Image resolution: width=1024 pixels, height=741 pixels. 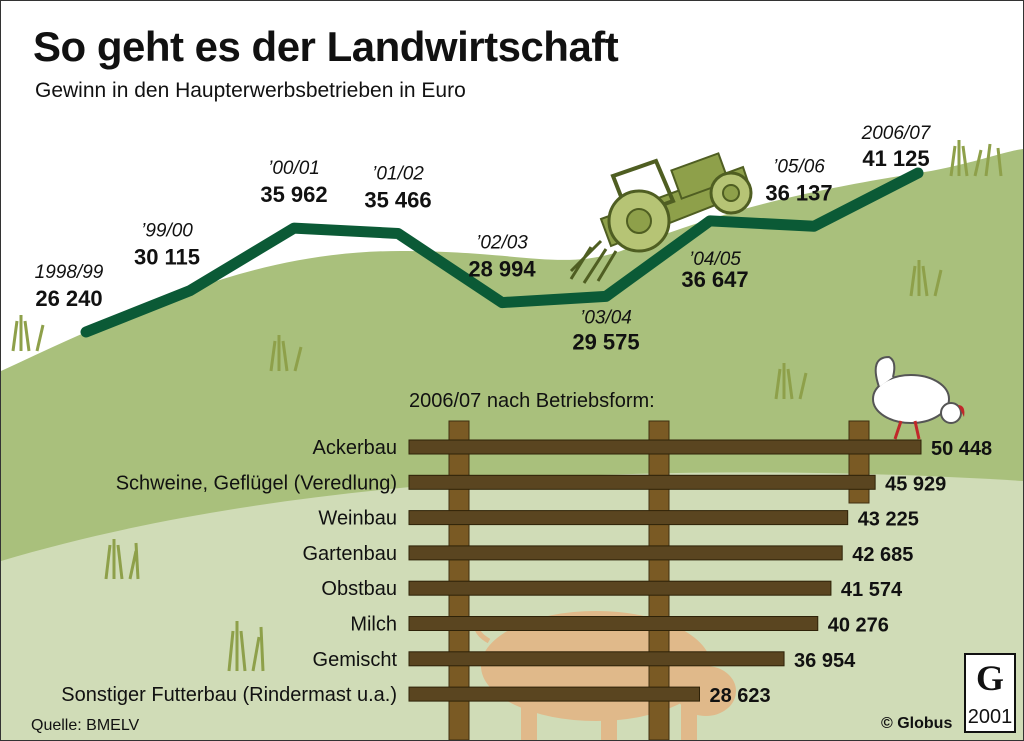 I want to click on bar-value-label: 50 448, so click(x=961, y=449).